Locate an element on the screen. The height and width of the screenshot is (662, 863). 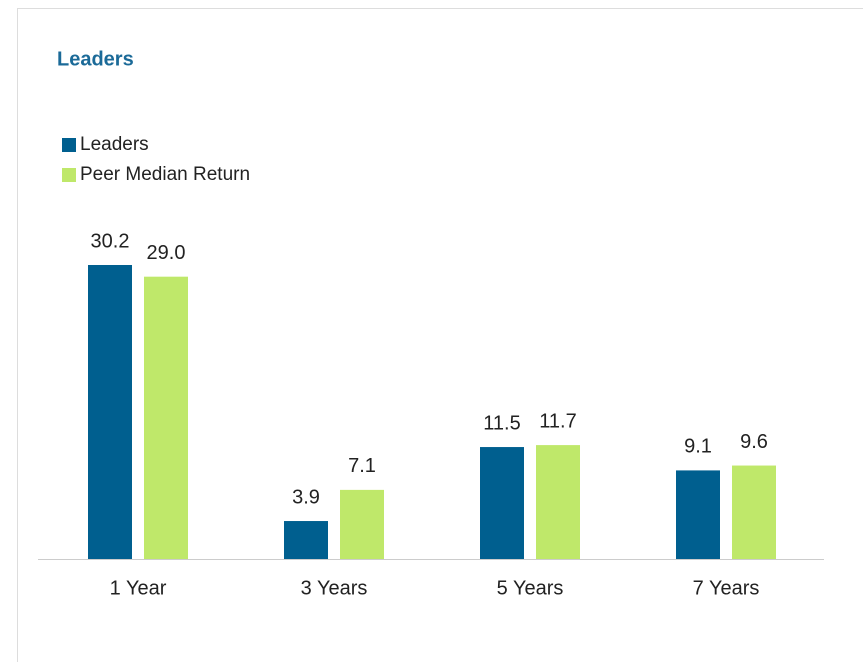
value-label: 7.1 is located at coordinates (362, 466).